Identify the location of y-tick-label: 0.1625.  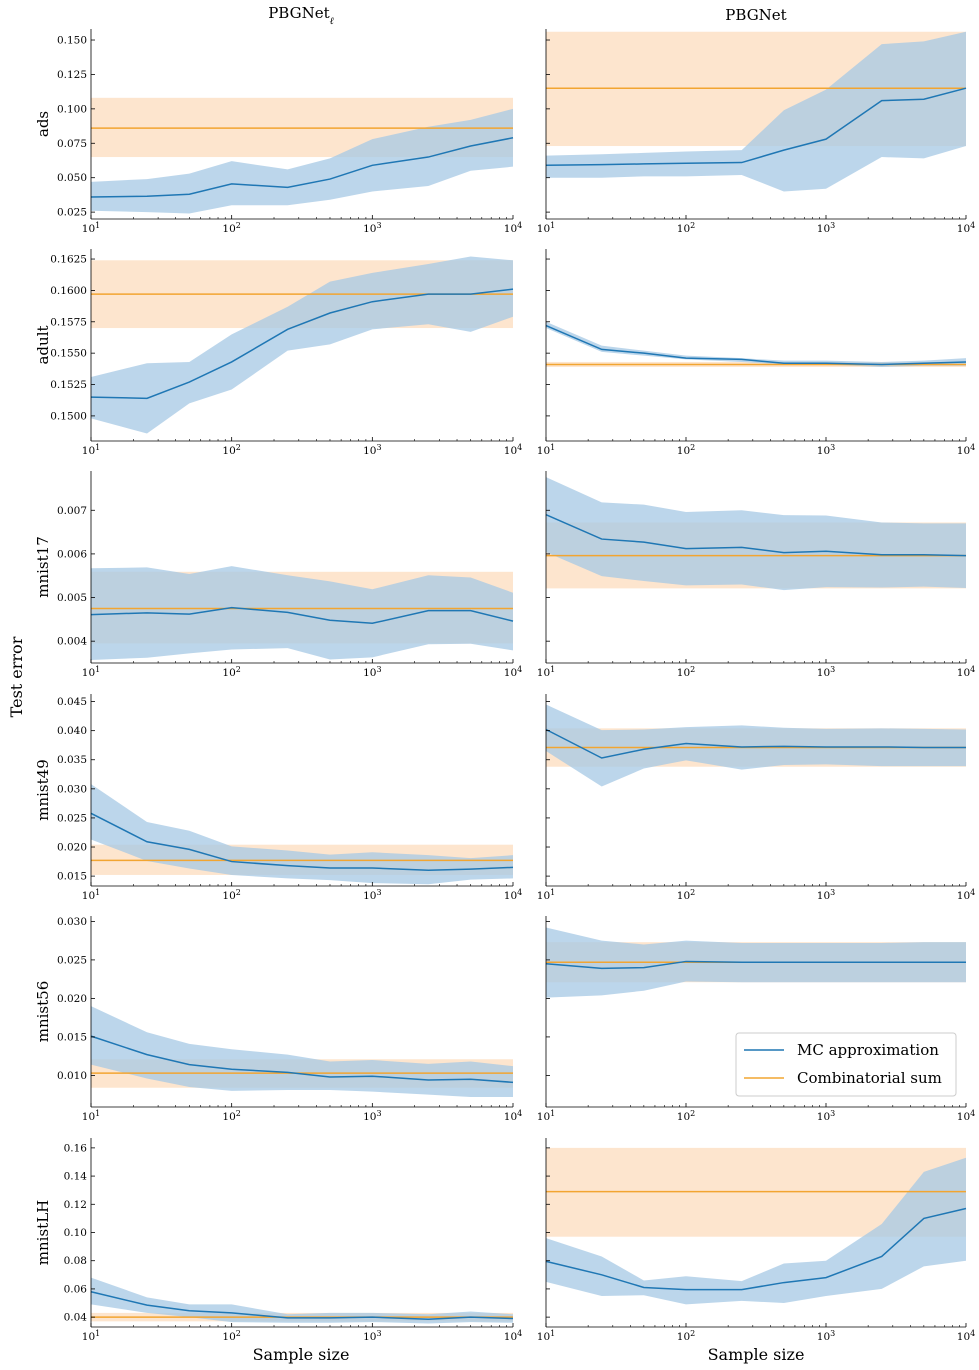
(68, 260).